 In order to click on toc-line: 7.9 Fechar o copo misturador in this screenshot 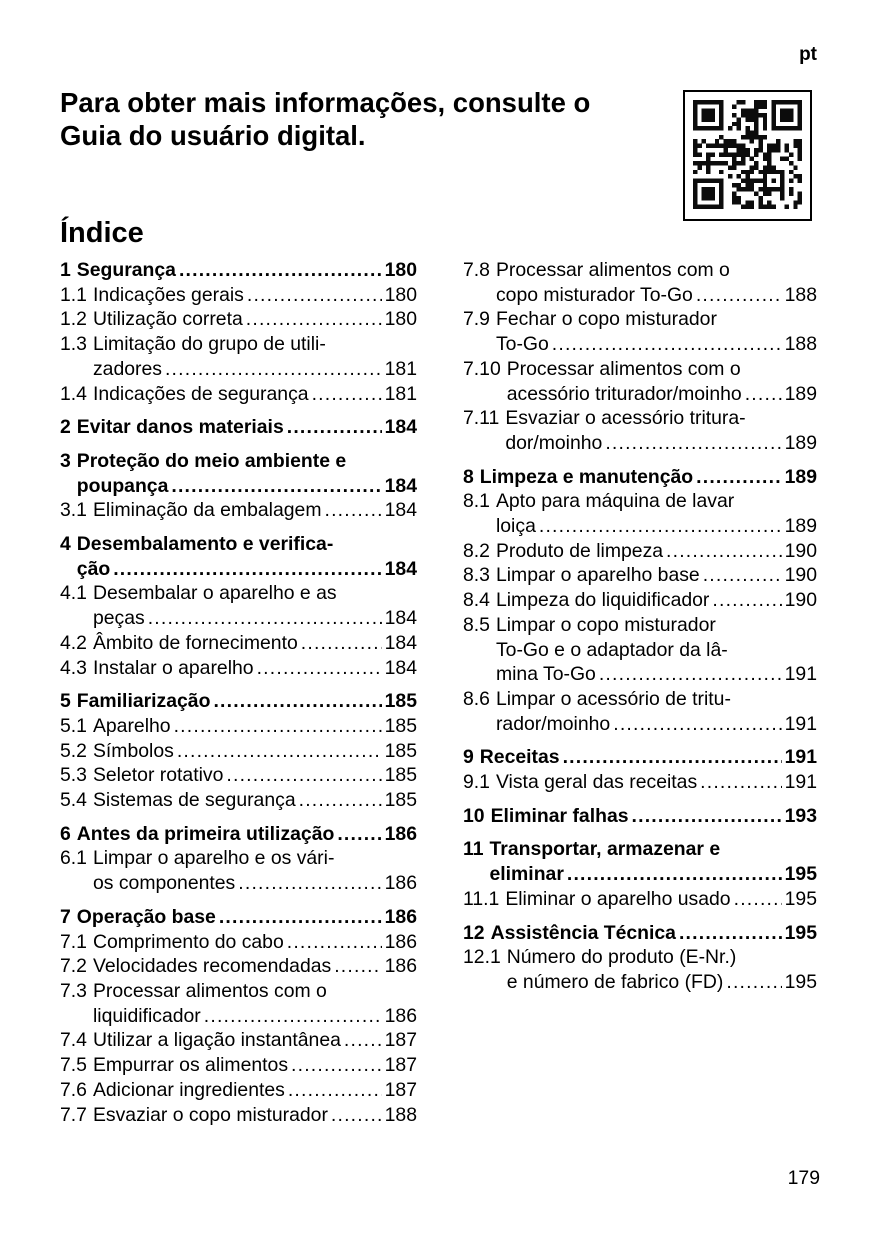, I will do `click(640, 319)`.